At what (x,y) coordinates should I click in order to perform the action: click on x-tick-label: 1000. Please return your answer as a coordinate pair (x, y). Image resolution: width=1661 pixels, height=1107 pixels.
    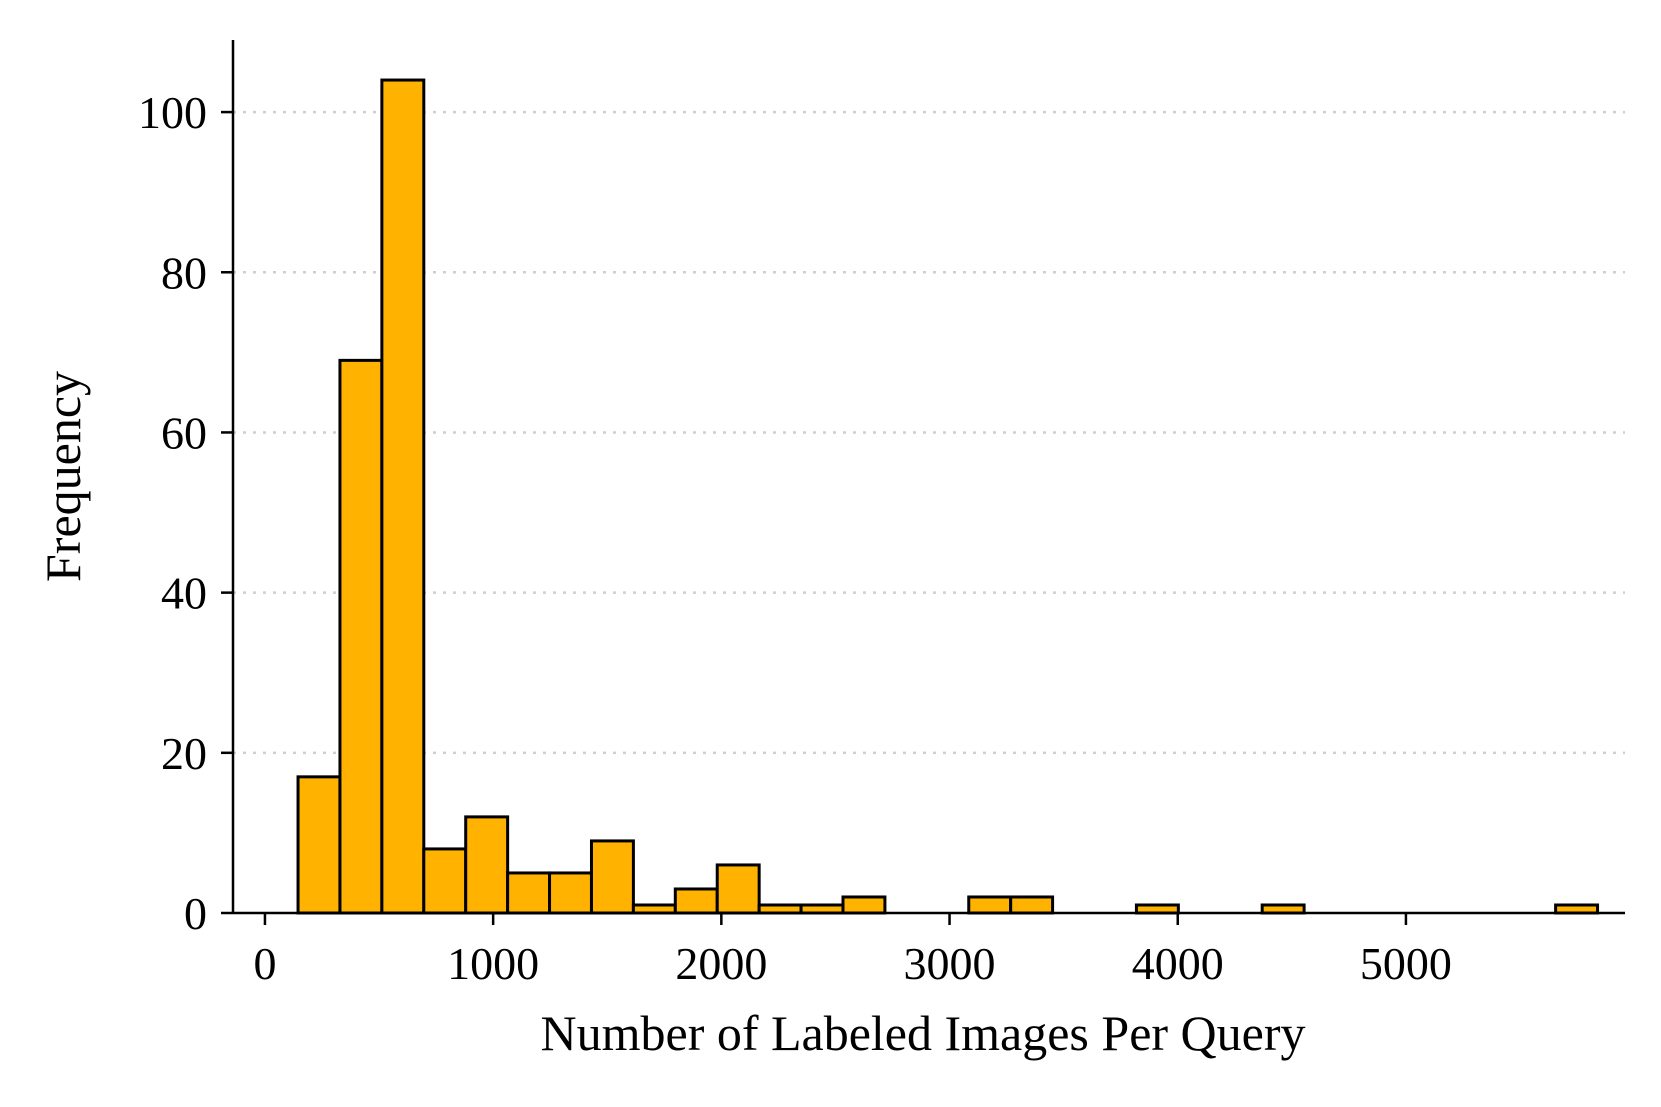
    Looking at the image, I should click on (493, 963).